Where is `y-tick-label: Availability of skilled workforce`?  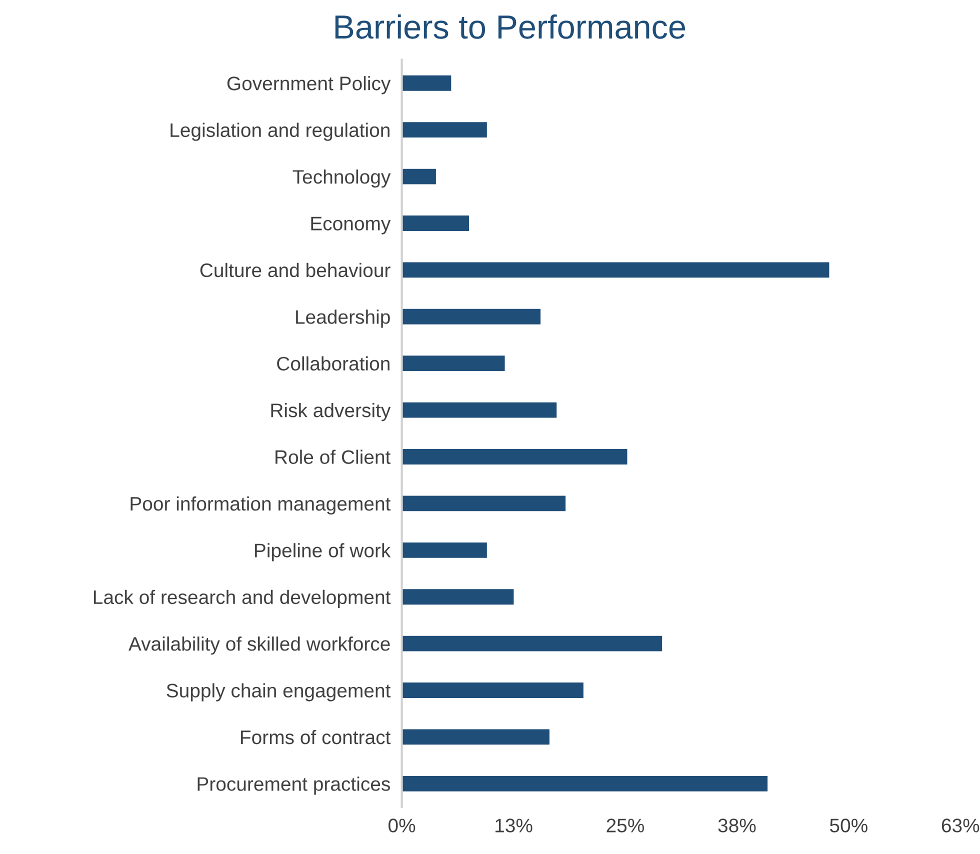 y-tick-label: Availability of skilled workforce is located at coordinates (259, 645).